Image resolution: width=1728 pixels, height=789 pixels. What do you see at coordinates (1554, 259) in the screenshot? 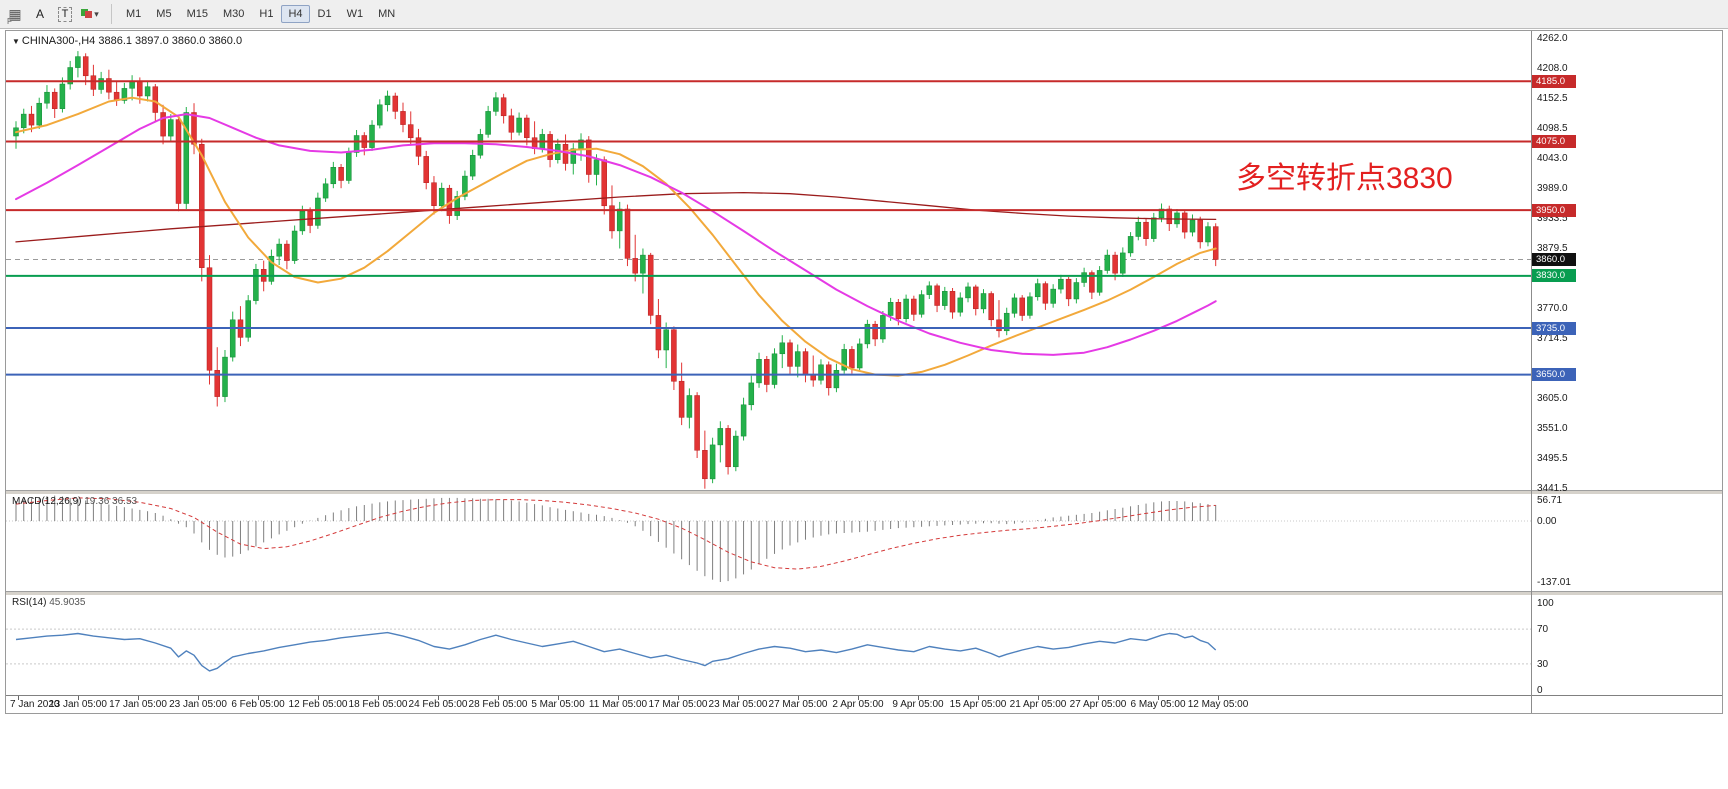
I see `current-price-tag: 3860.0` at bounding box center [1554, 259].